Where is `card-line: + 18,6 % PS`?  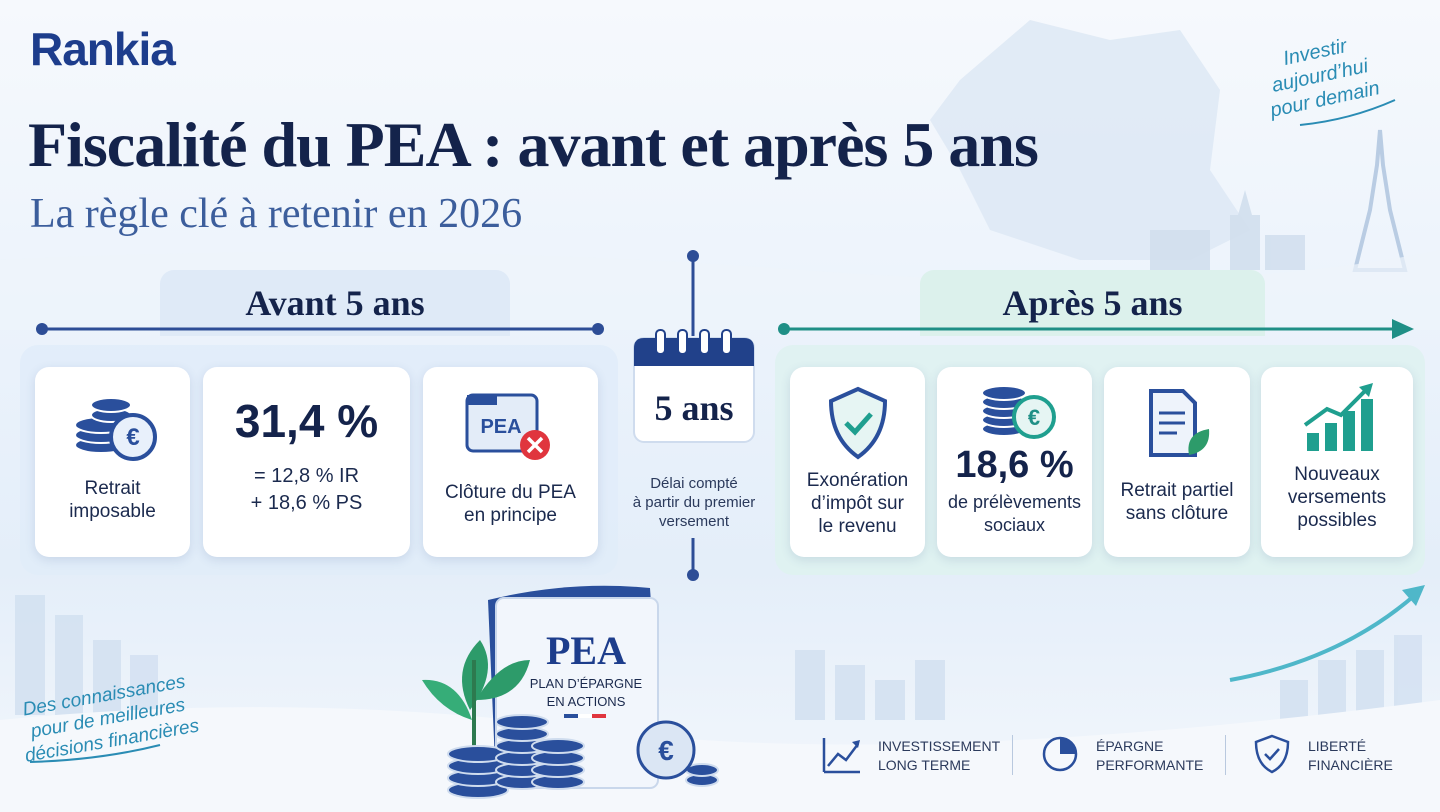 card-line: + 18,6 % PS is located at coordinates (306, 503).